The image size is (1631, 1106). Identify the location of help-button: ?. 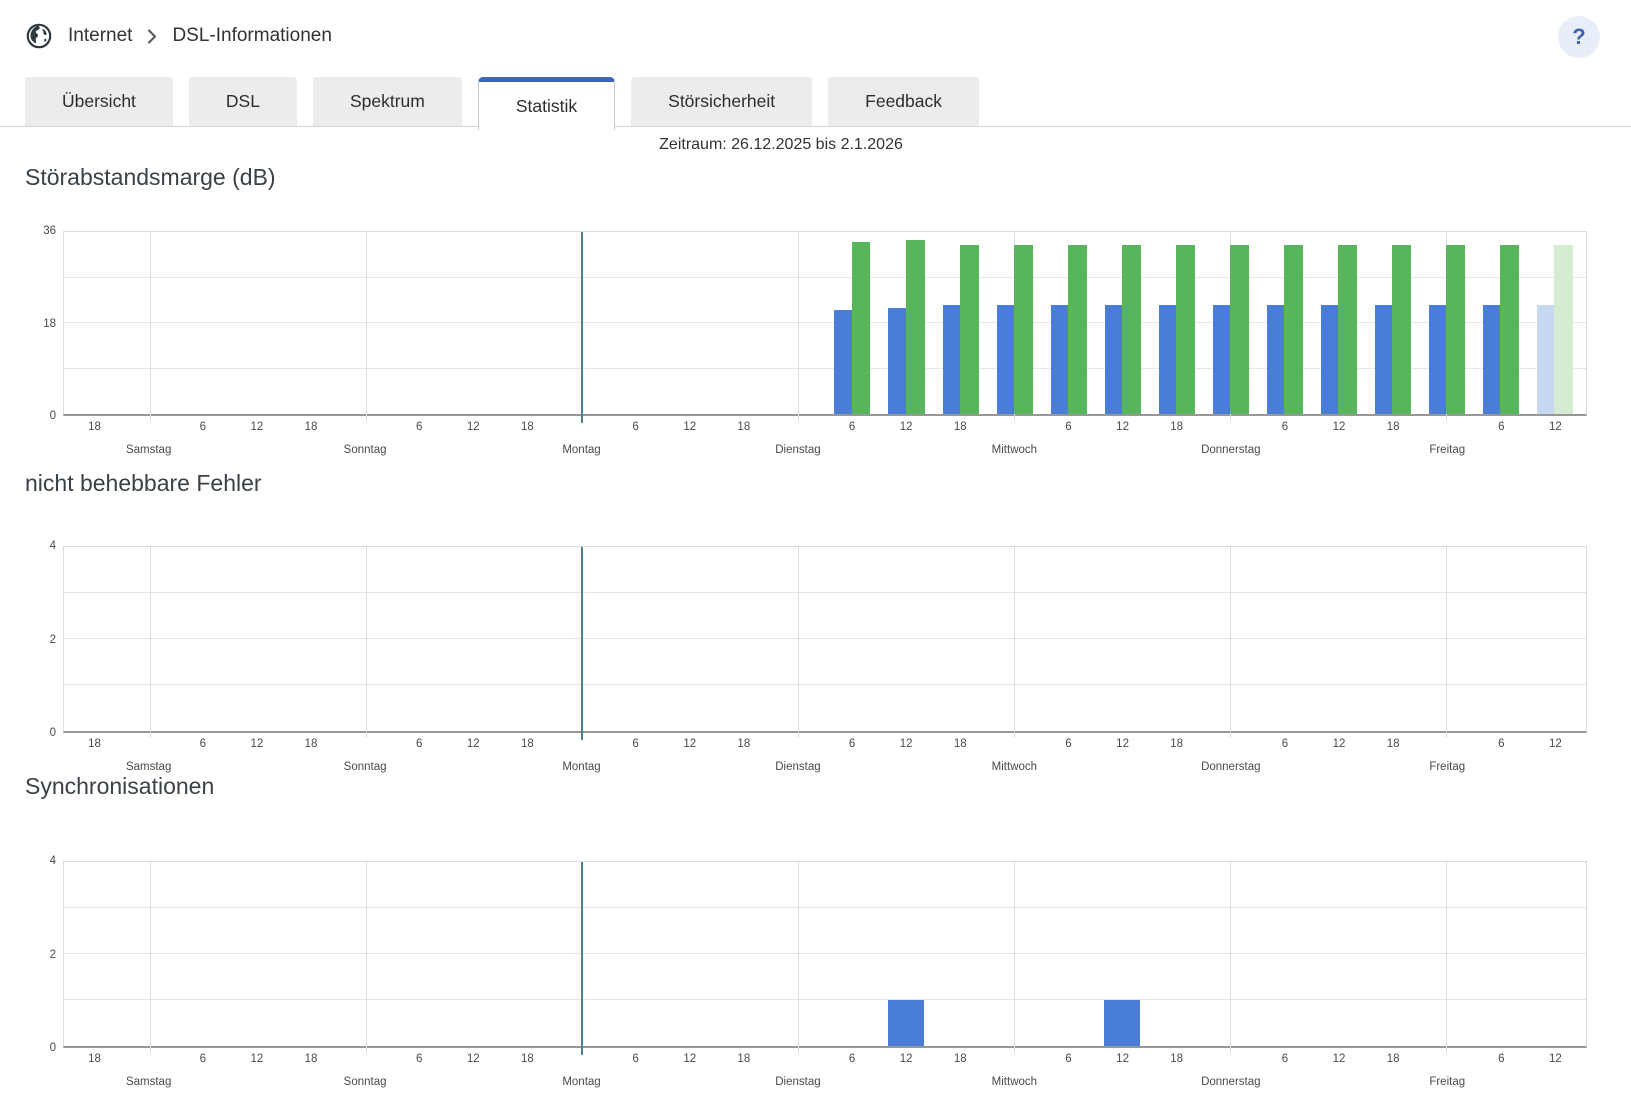
(1579, 37).